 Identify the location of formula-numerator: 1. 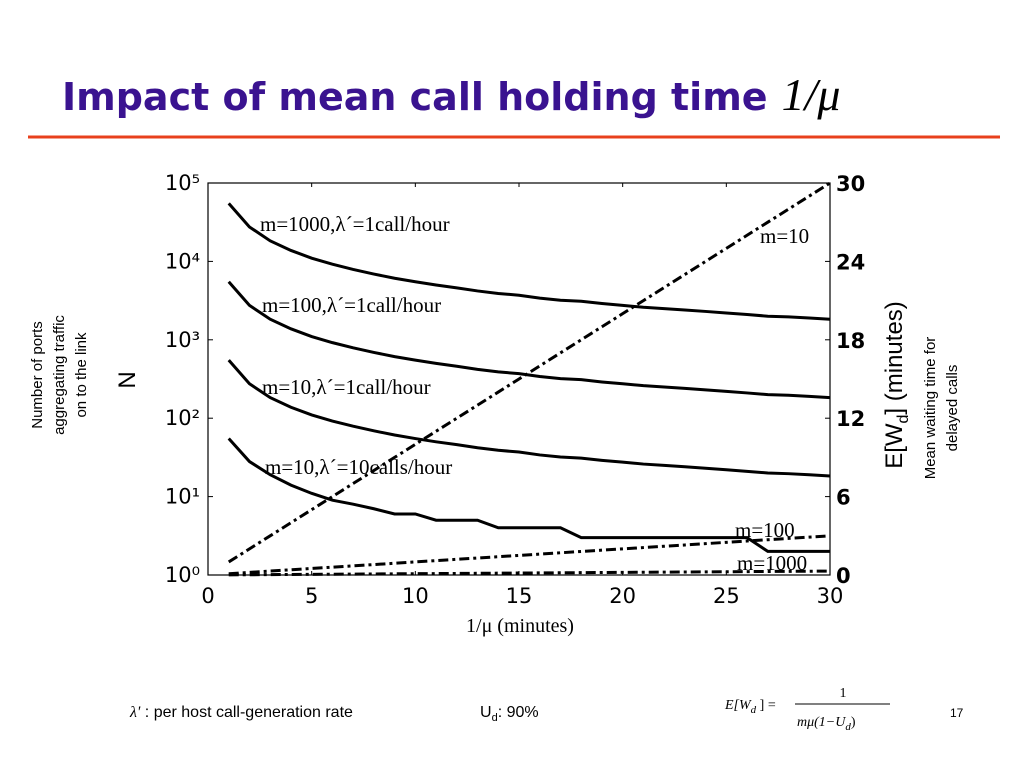
(843, 693).